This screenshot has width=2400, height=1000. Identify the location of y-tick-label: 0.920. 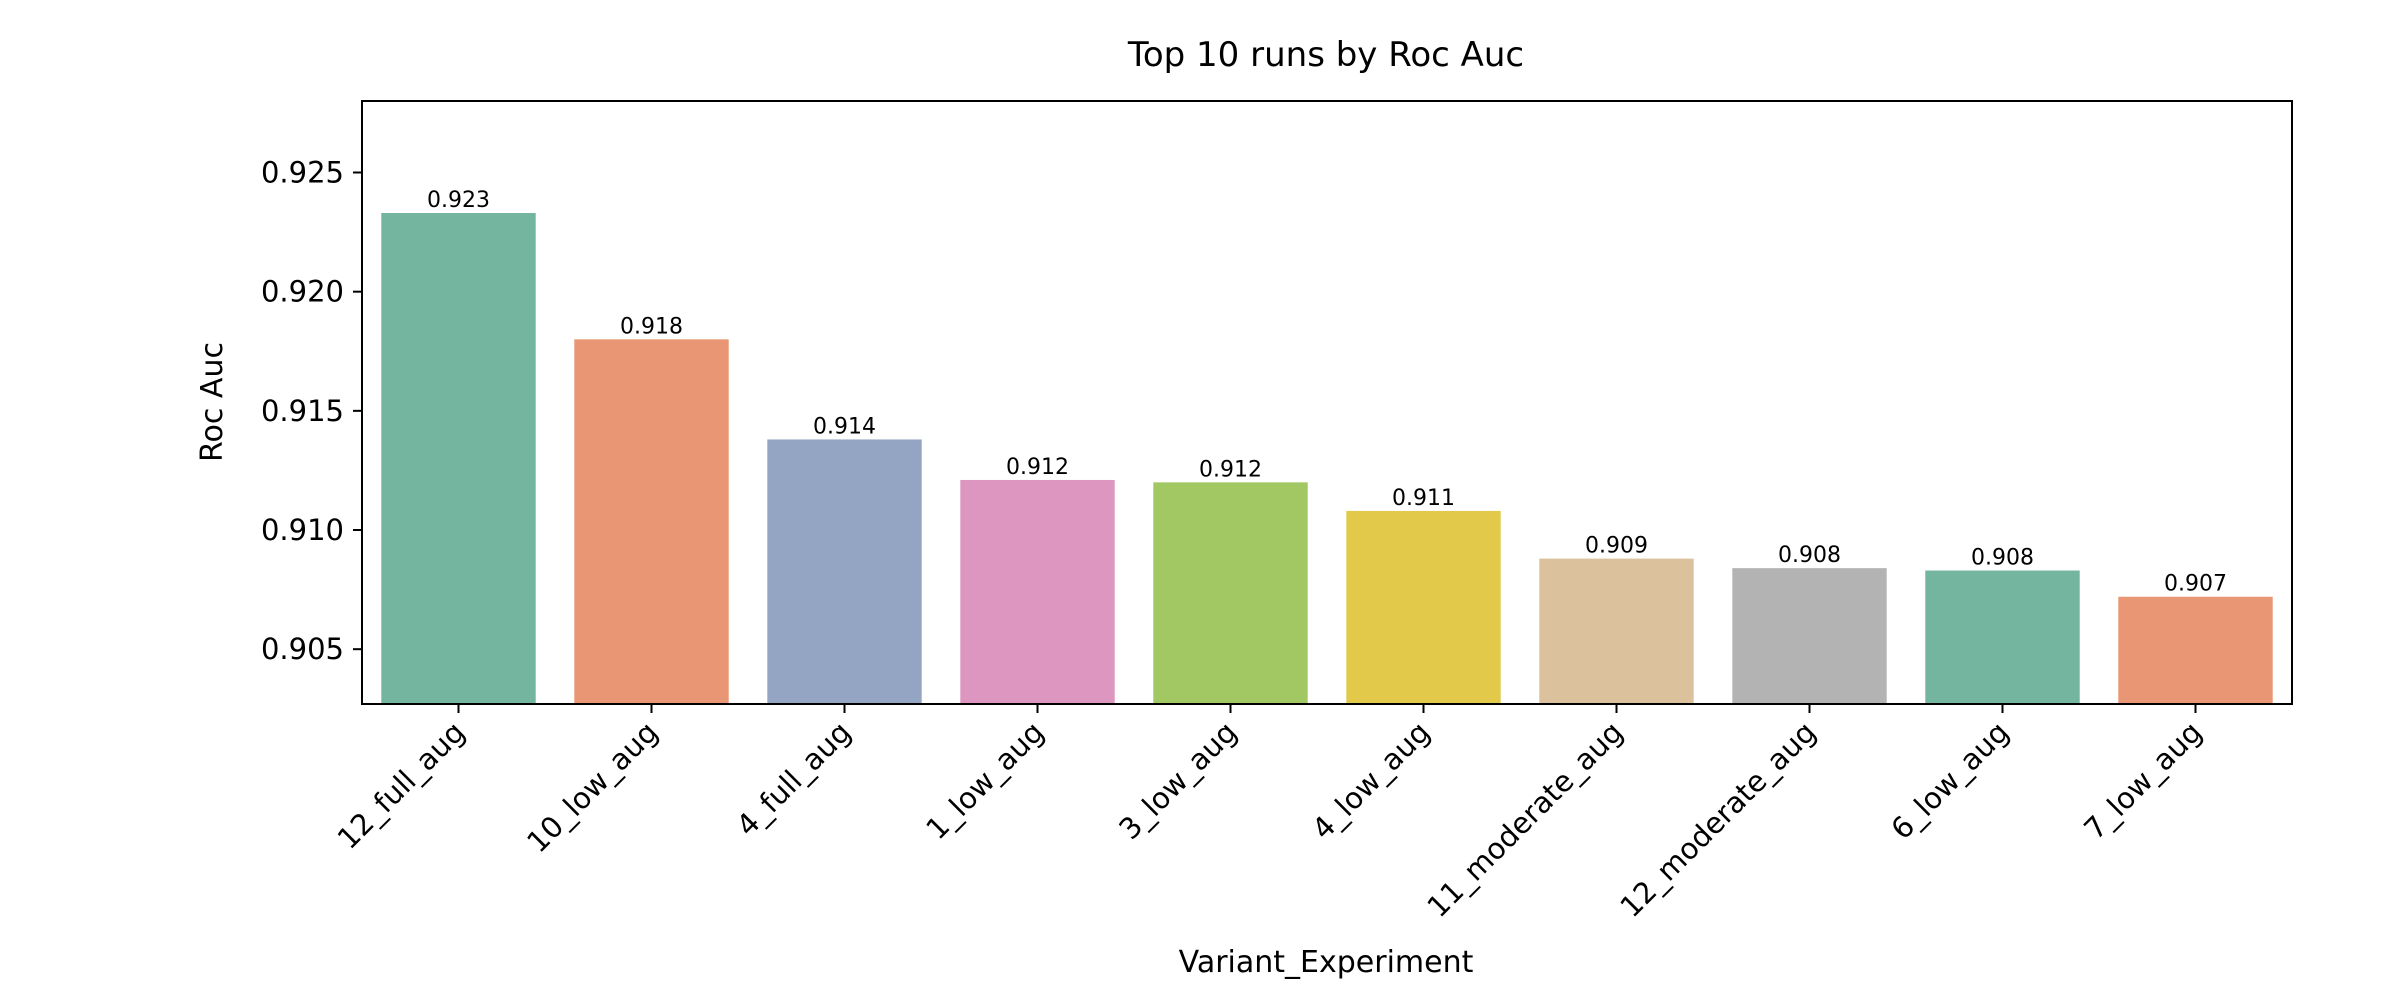
(302, 292).